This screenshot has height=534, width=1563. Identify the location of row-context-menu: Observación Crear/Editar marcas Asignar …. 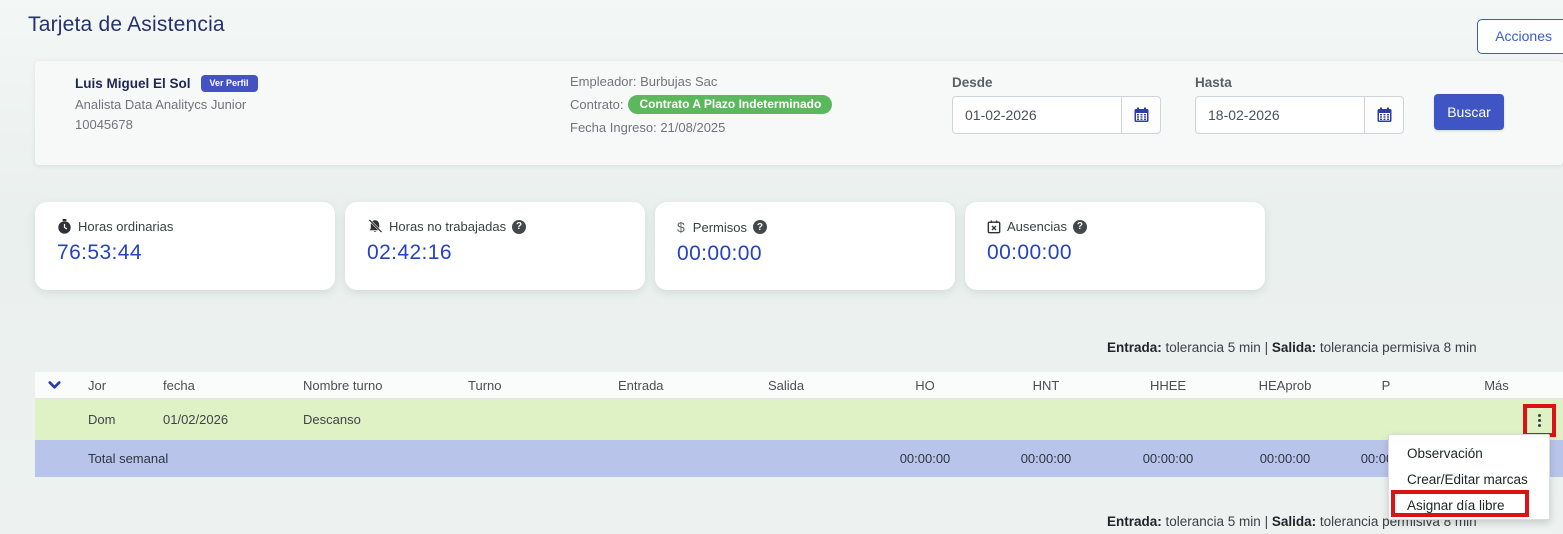
(1469, 477).